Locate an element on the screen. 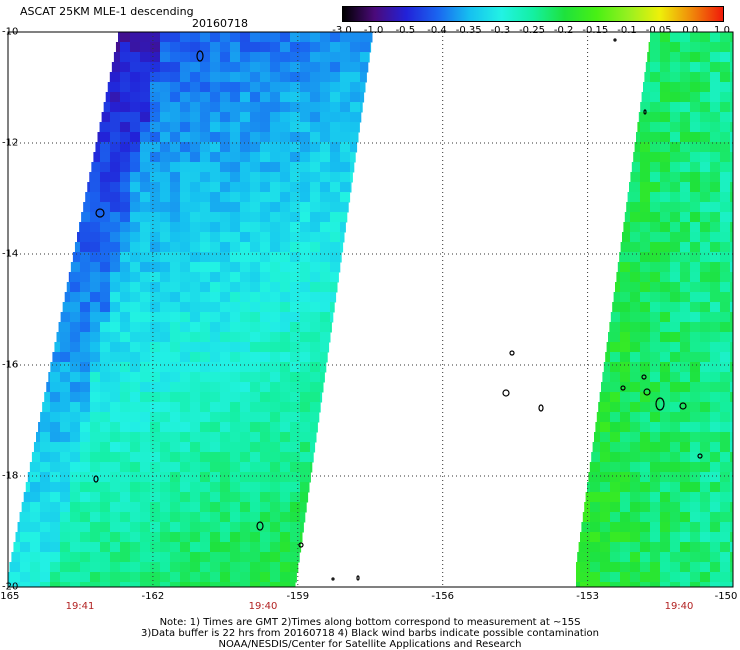  lon-tick-label: -165 is located at coordinates (10, 596).